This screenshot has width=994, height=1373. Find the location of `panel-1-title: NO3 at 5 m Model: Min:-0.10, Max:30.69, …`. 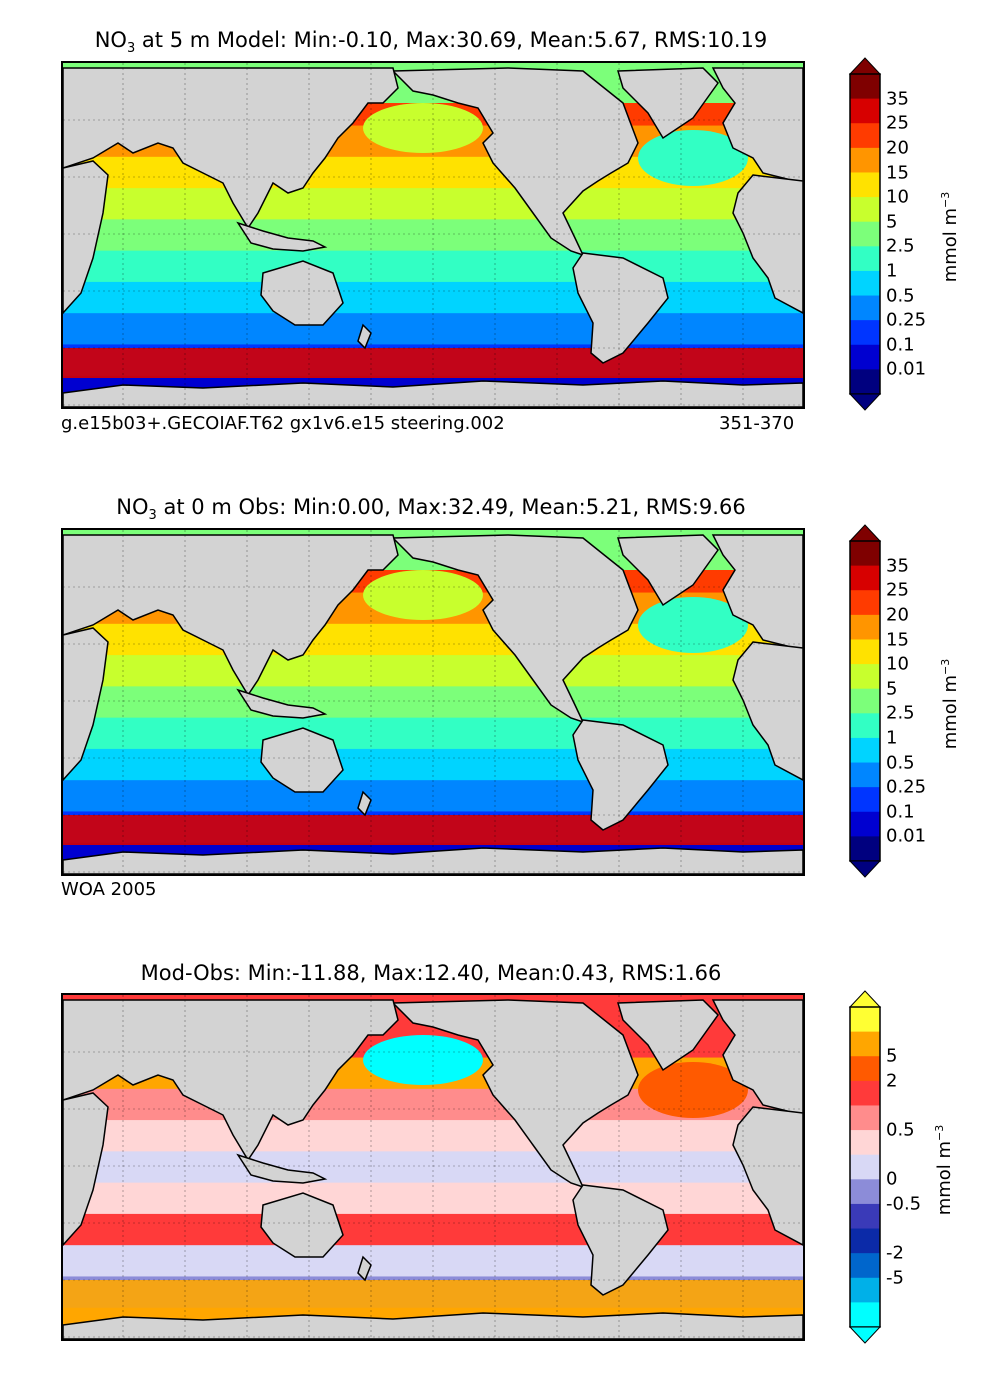

panel-1-title: NO3 at 5 m Model: Min:-0.10, Max:30.69, … is located at coordinates (431, 42).